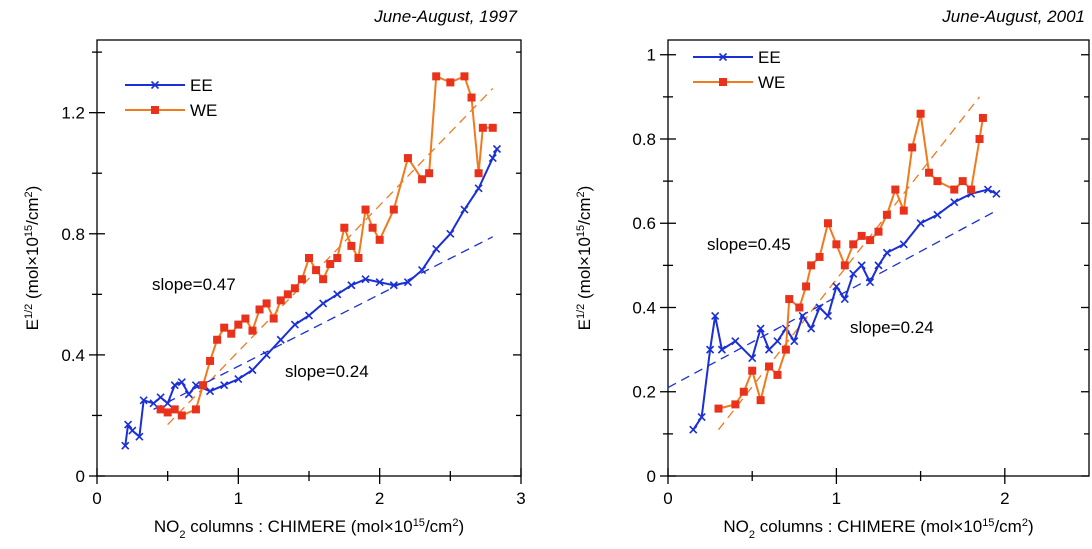 The height and width of the screenshot is (549, 1092). Describe the element at coordinates (73, 113) in the screenshot. I see `y-tick-label: 1.2` at that location.